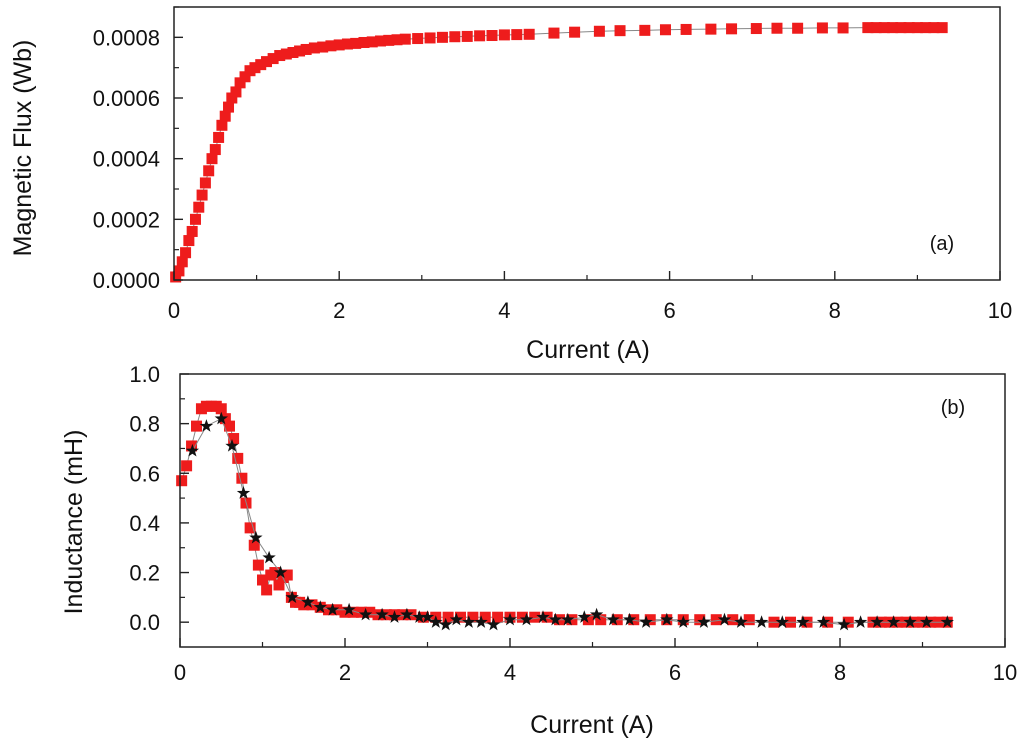  Describe the element at coordinates (592, 725) in the screenshot. I see `panel-b-x-axis-title: Current (A)` at that location.